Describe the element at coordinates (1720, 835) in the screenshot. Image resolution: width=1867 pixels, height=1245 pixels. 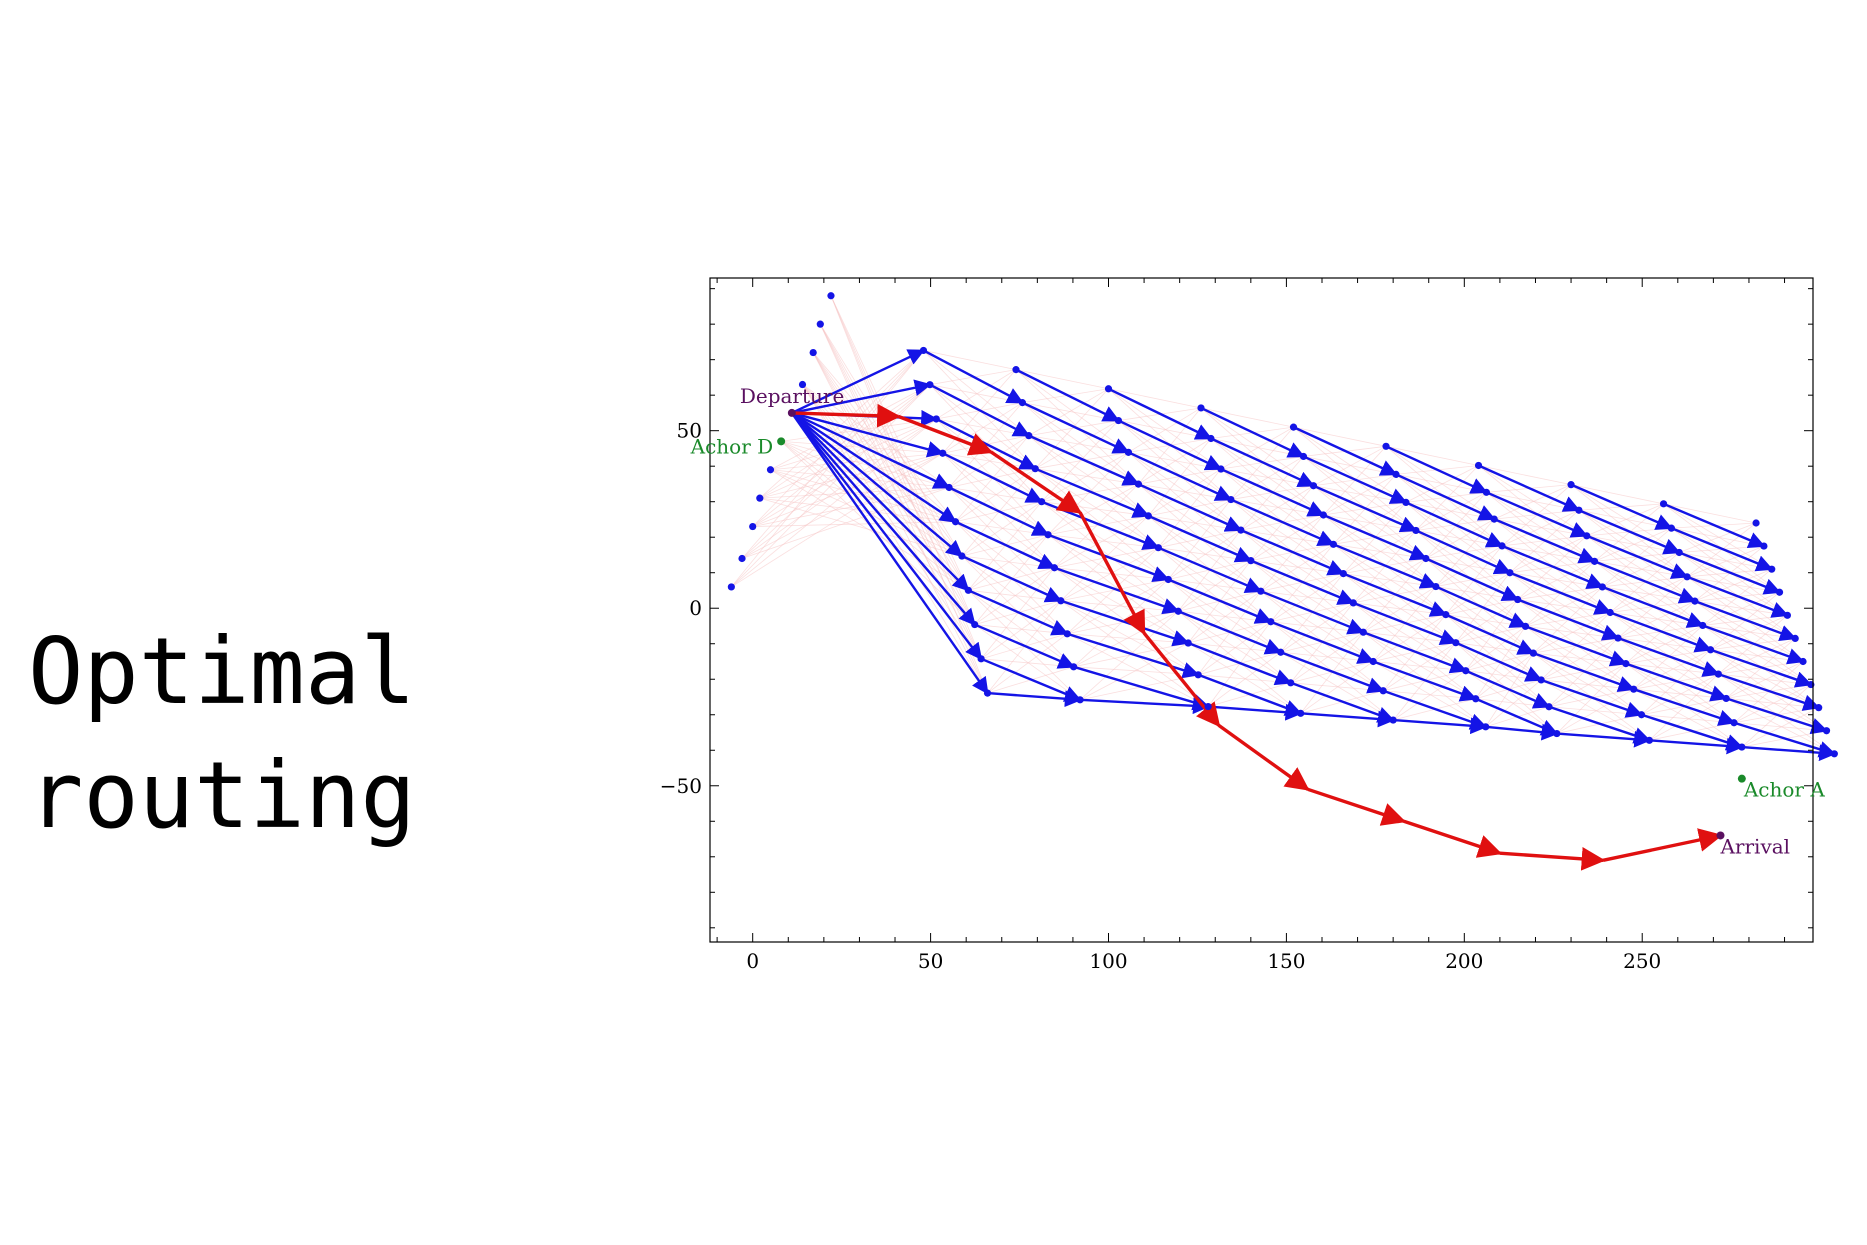
I see `arrival-point` at that location.